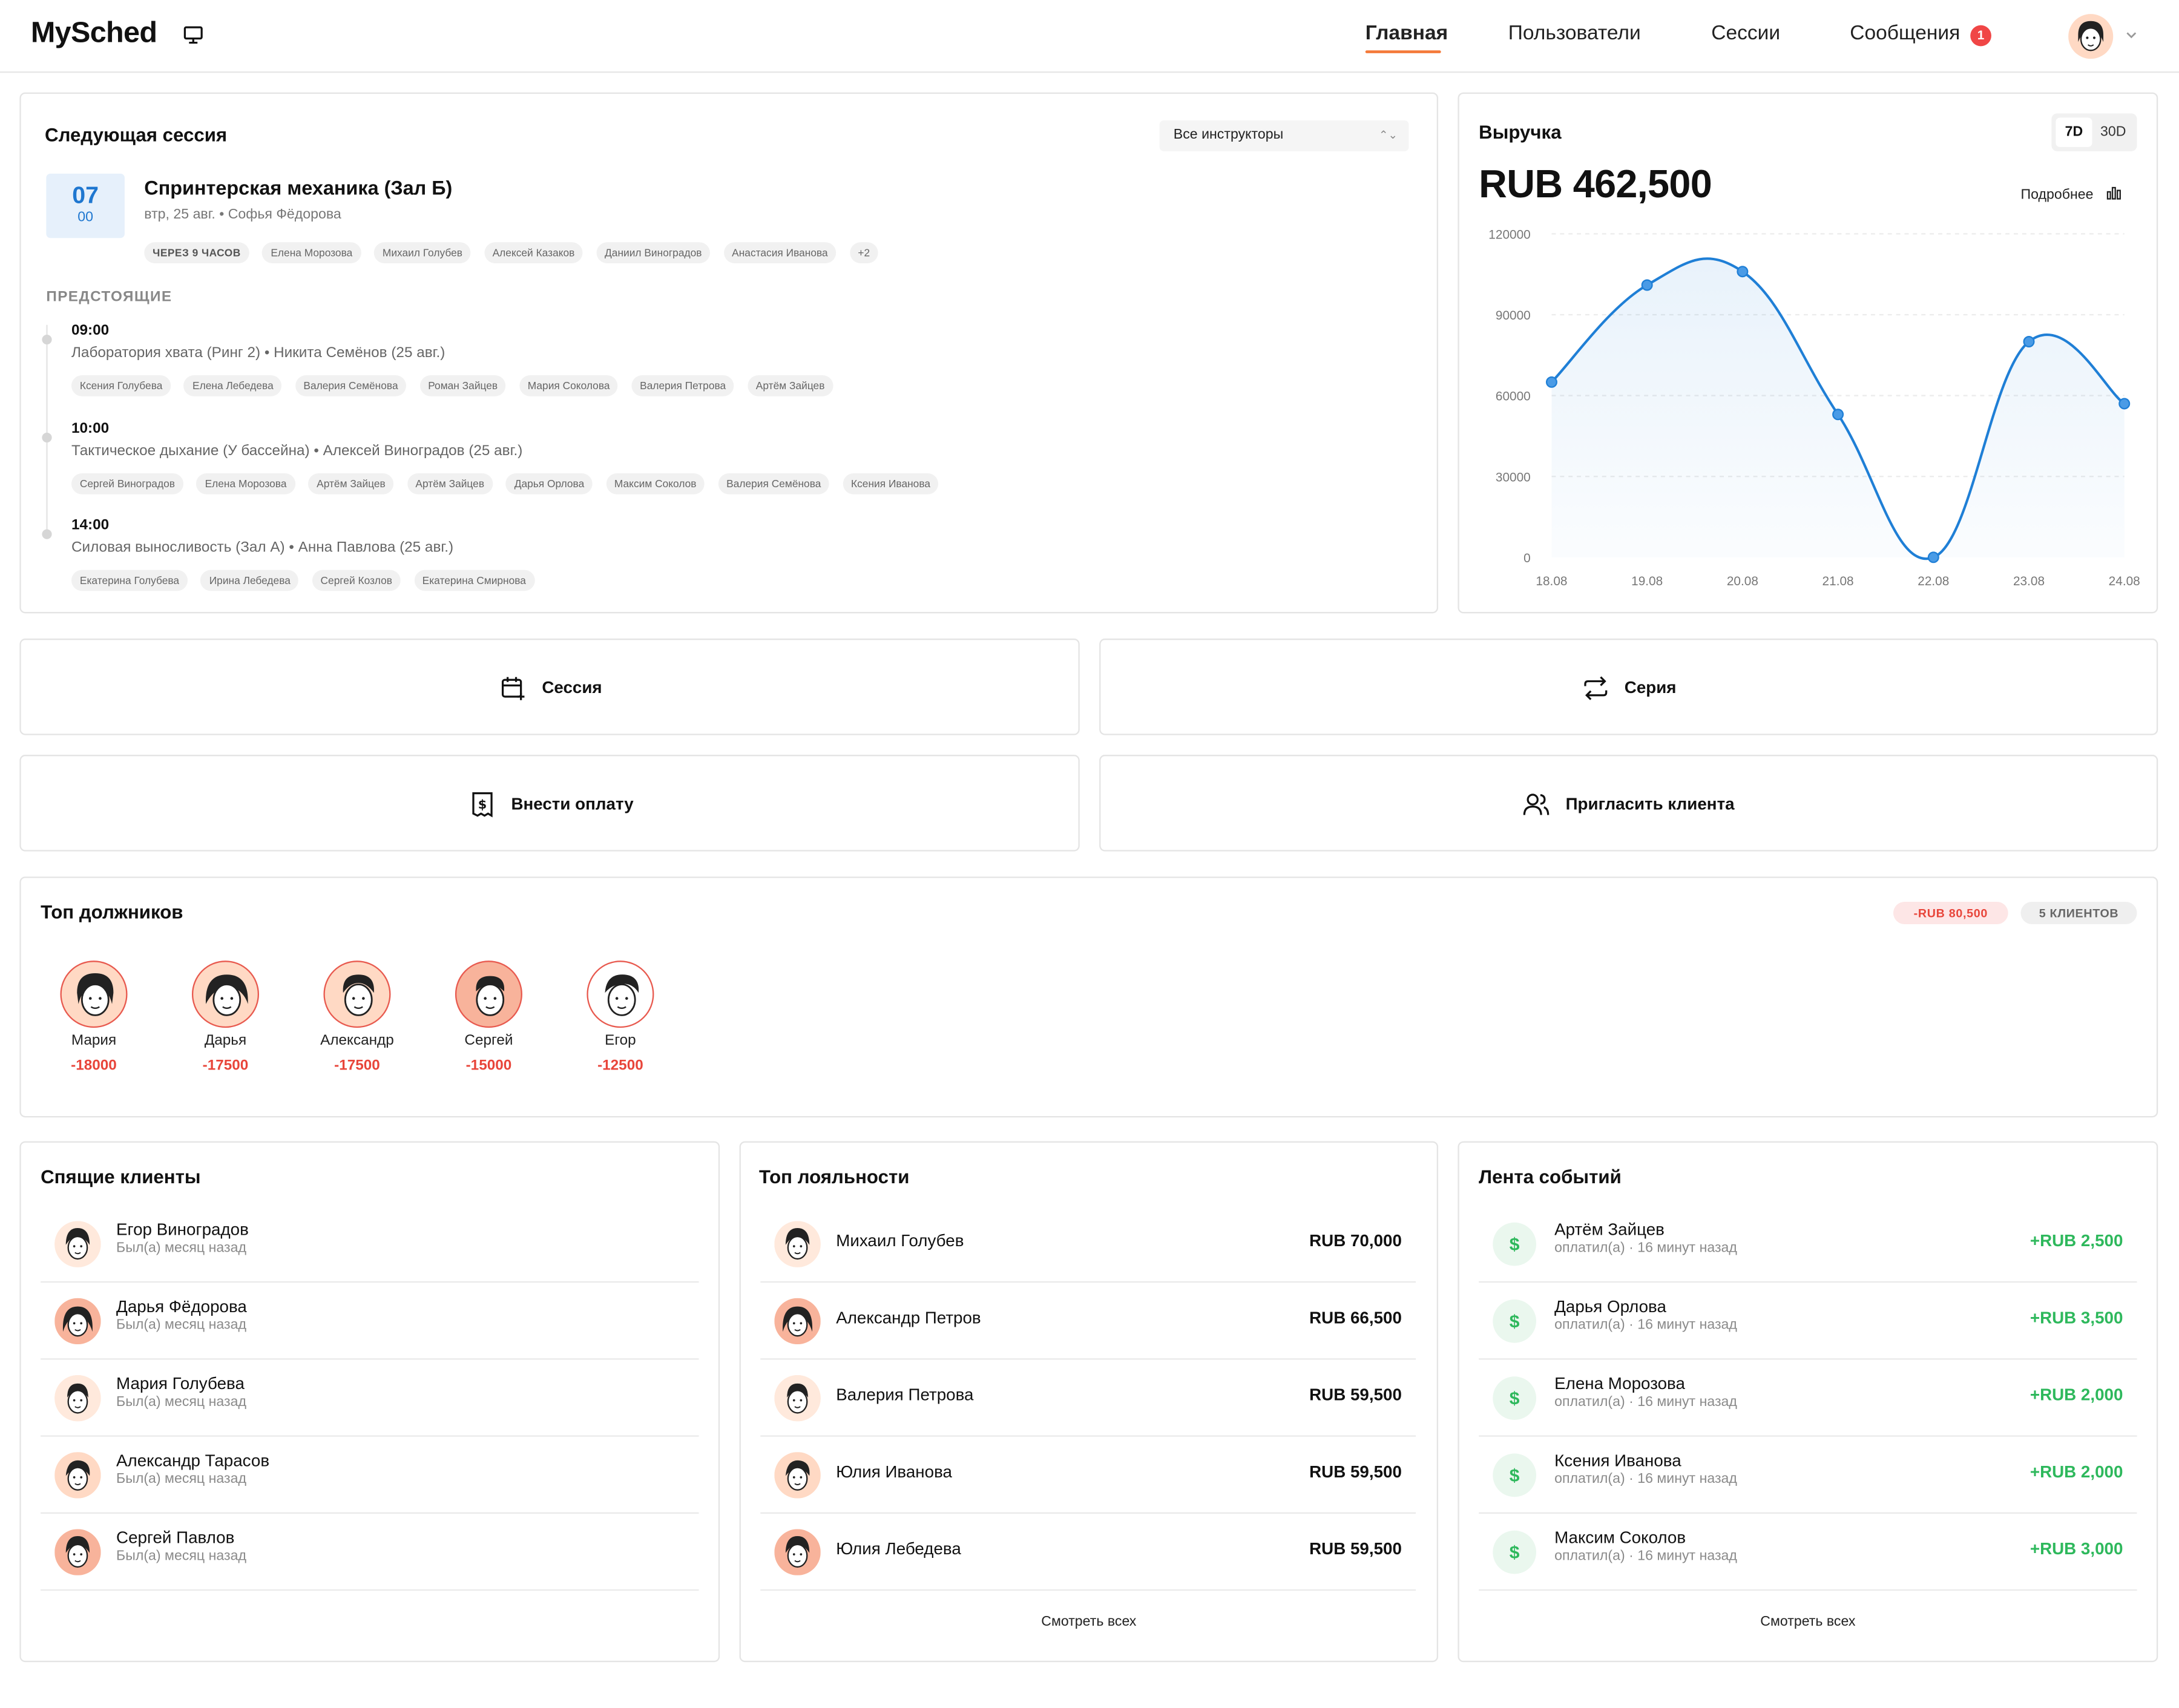 This screenshot has width=2179, height=1708. What do you see at coordinates (226, 1017) in the screenshot?
I see `debtor-item: Дарья -17500` at bounding box center [226, 1017].